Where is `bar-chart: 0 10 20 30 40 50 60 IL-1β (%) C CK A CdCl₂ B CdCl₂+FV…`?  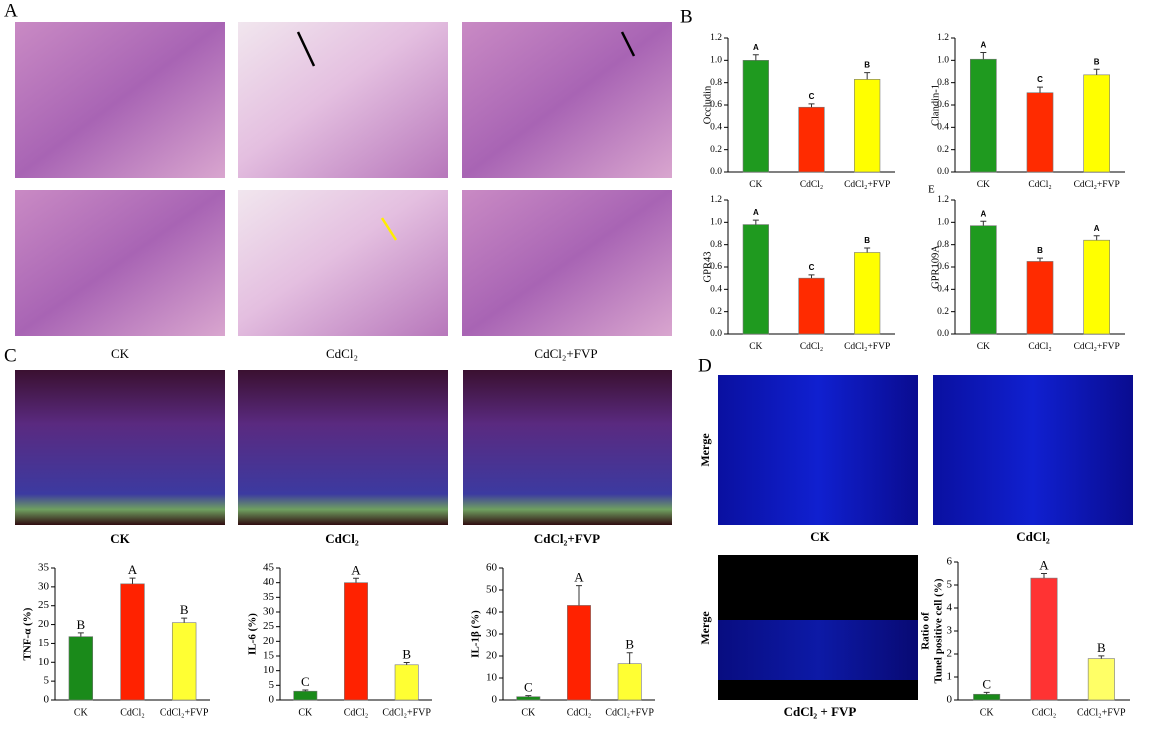
bar-chart: 0 10 20 30 40 50 60 IL-1β (%) C CK A CdCl₂ B CdCl₂+FV… is located at coordinates (562, 640).